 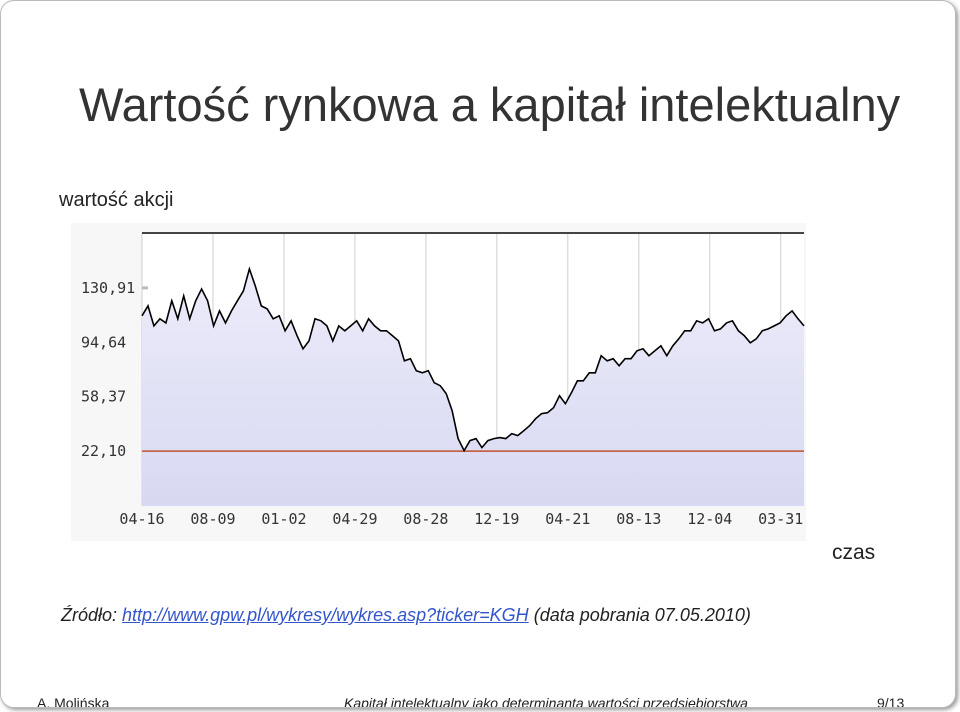 I want to click on y-tick-label: 94,64, so click(x=103, y=342).